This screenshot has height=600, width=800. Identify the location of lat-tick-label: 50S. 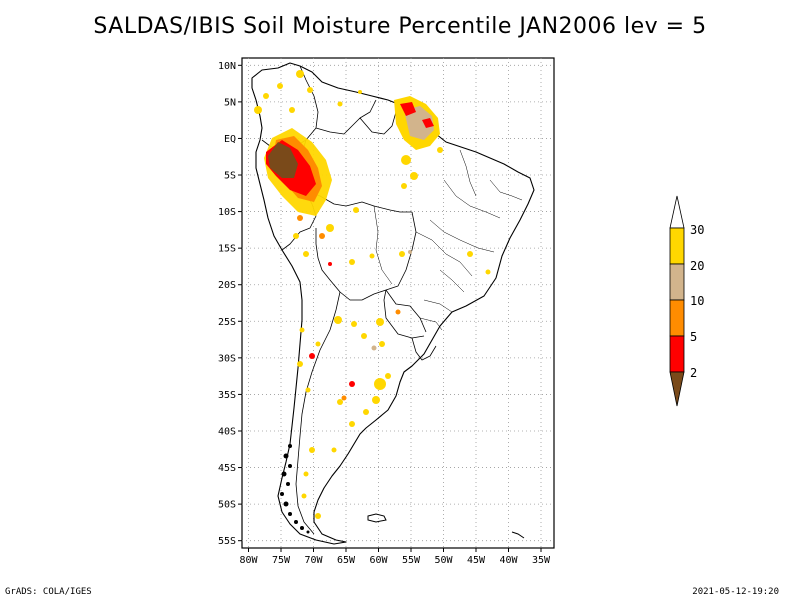
(227, 505).